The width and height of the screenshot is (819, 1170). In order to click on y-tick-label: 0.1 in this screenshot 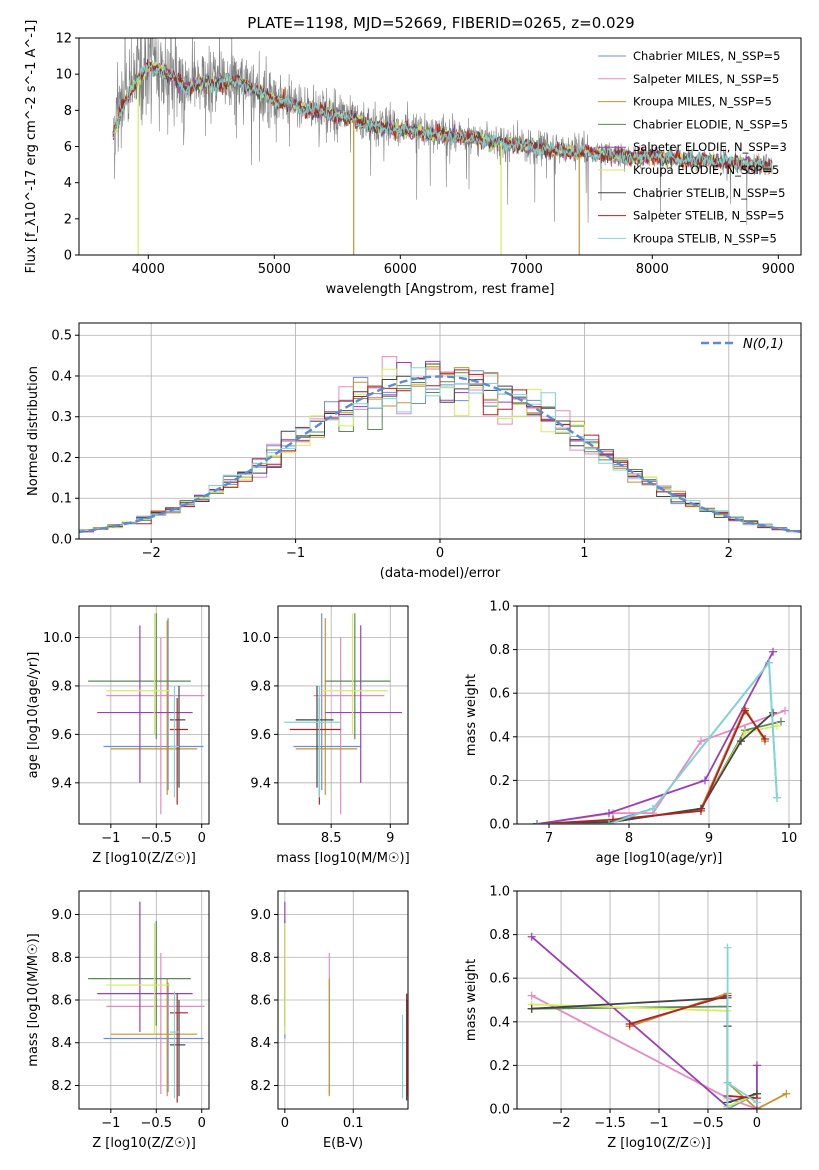, I will do `click(61, 499)`.